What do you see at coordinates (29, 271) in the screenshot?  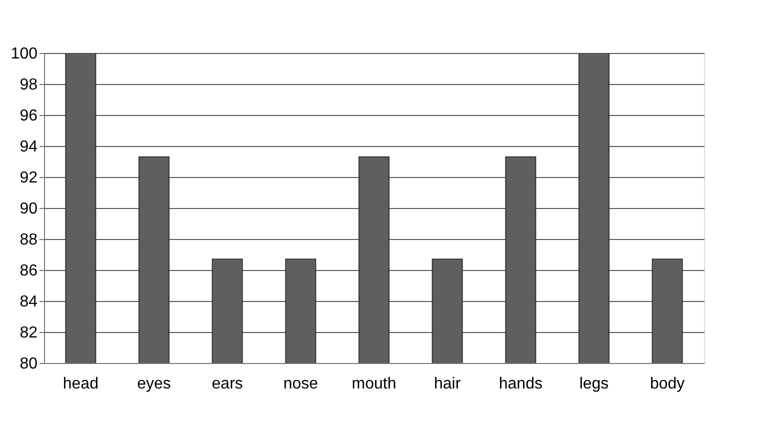 I see `y-tick-label: 86` at bounding box center [29, 271].